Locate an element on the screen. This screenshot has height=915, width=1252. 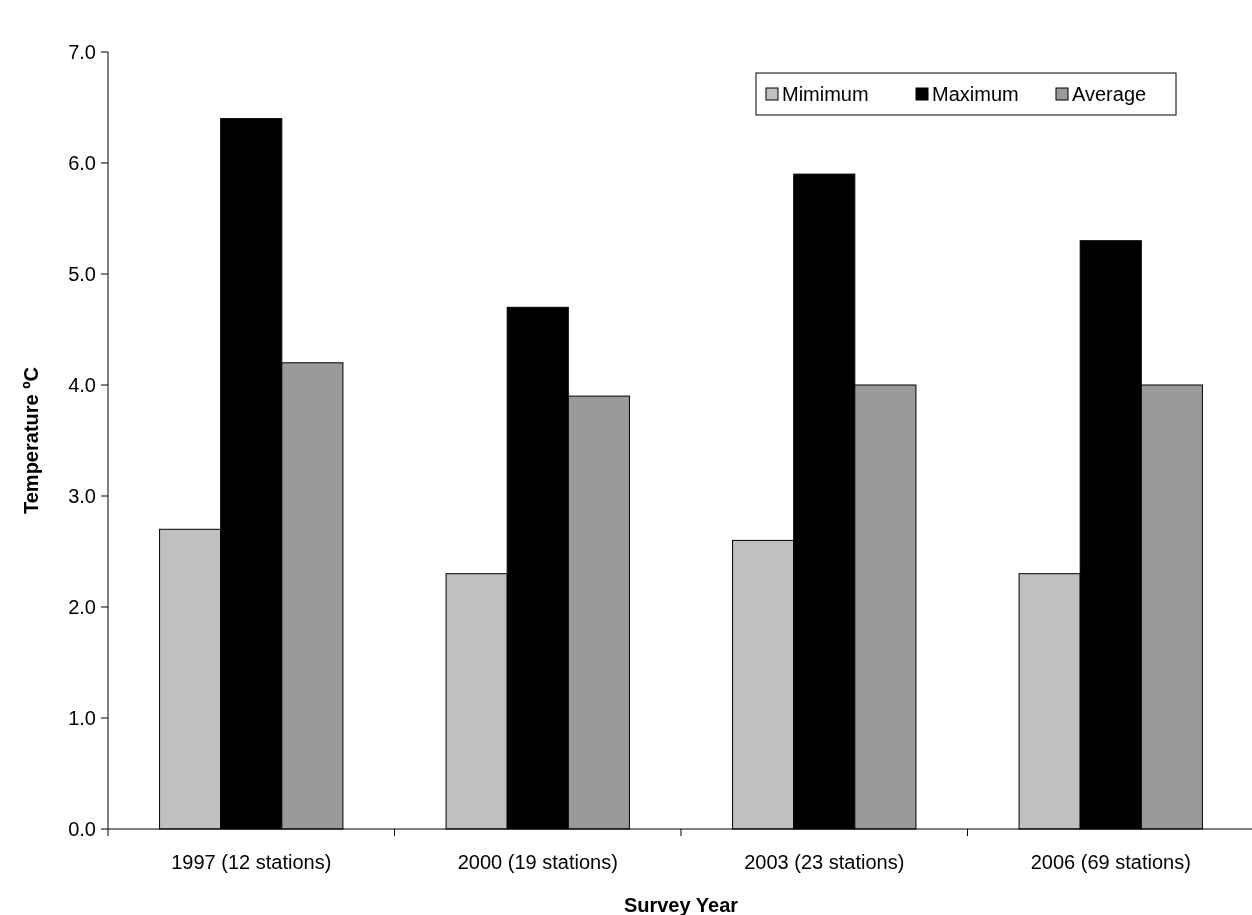
legend-label: Mimimum is located at coordinates (825, 94).